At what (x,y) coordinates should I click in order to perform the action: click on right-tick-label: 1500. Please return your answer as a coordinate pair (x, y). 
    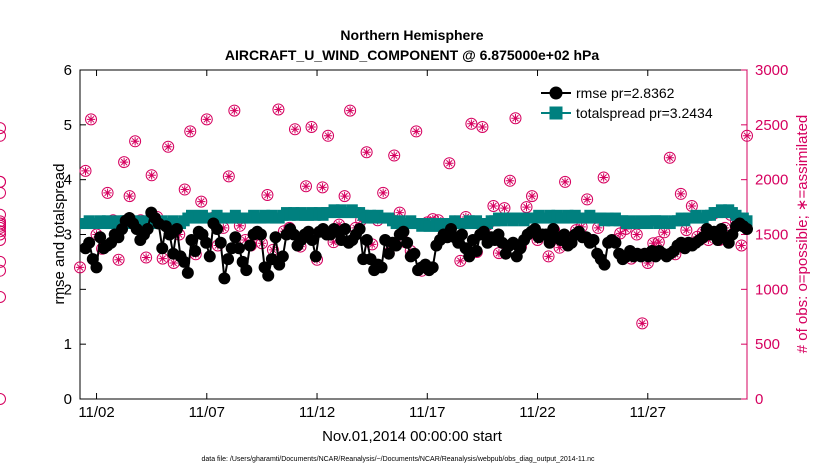
    Looking at the image, I should click on (771, 235).